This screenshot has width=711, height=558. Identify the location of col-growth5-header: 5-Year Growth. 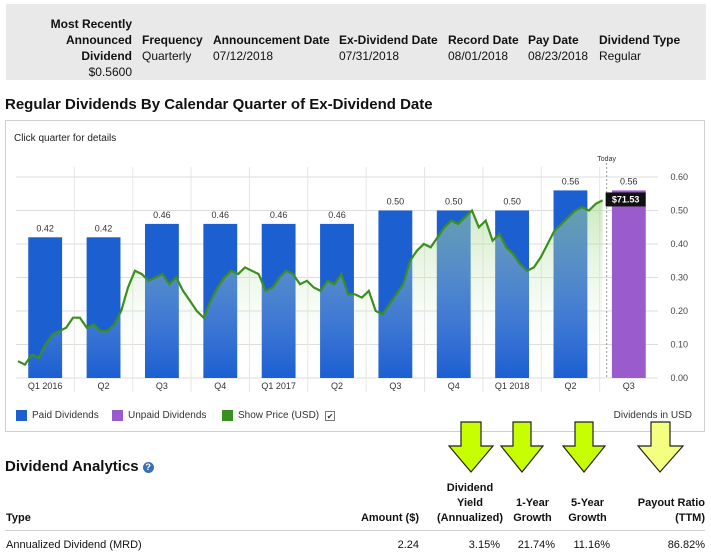
(587, 511).